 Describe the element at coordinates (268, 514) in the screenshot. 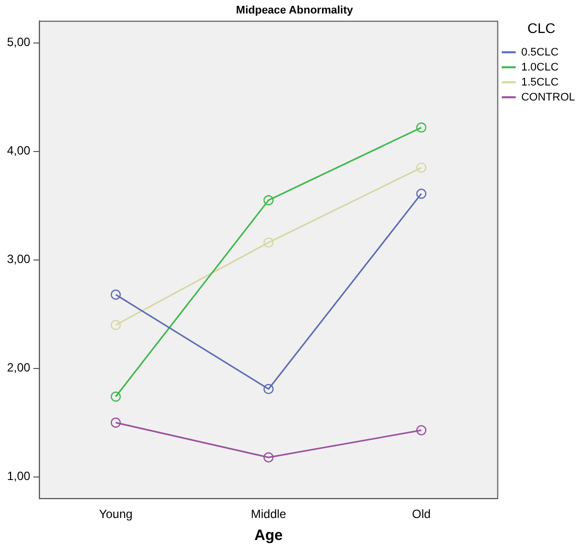

I see `x-tick-label: Middle` at that location.